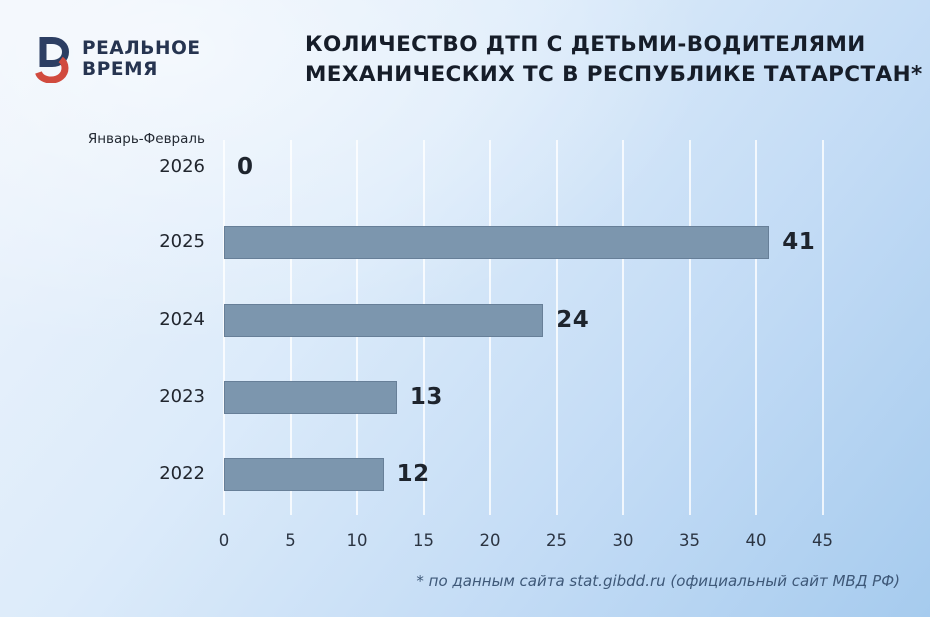 This screenshot has height=617, width=930. Describe the element at coordinates (822, 540) in the screenshot. I see `x-axis-tick-45: 45` at that location.